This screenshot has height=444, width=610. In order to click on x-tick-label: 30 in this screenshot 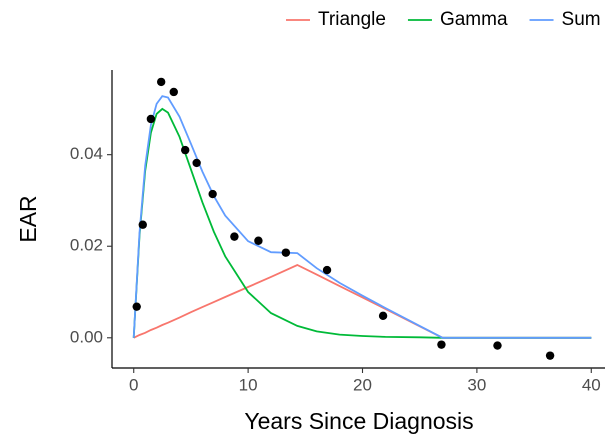, I will do `click(476, 384)`.